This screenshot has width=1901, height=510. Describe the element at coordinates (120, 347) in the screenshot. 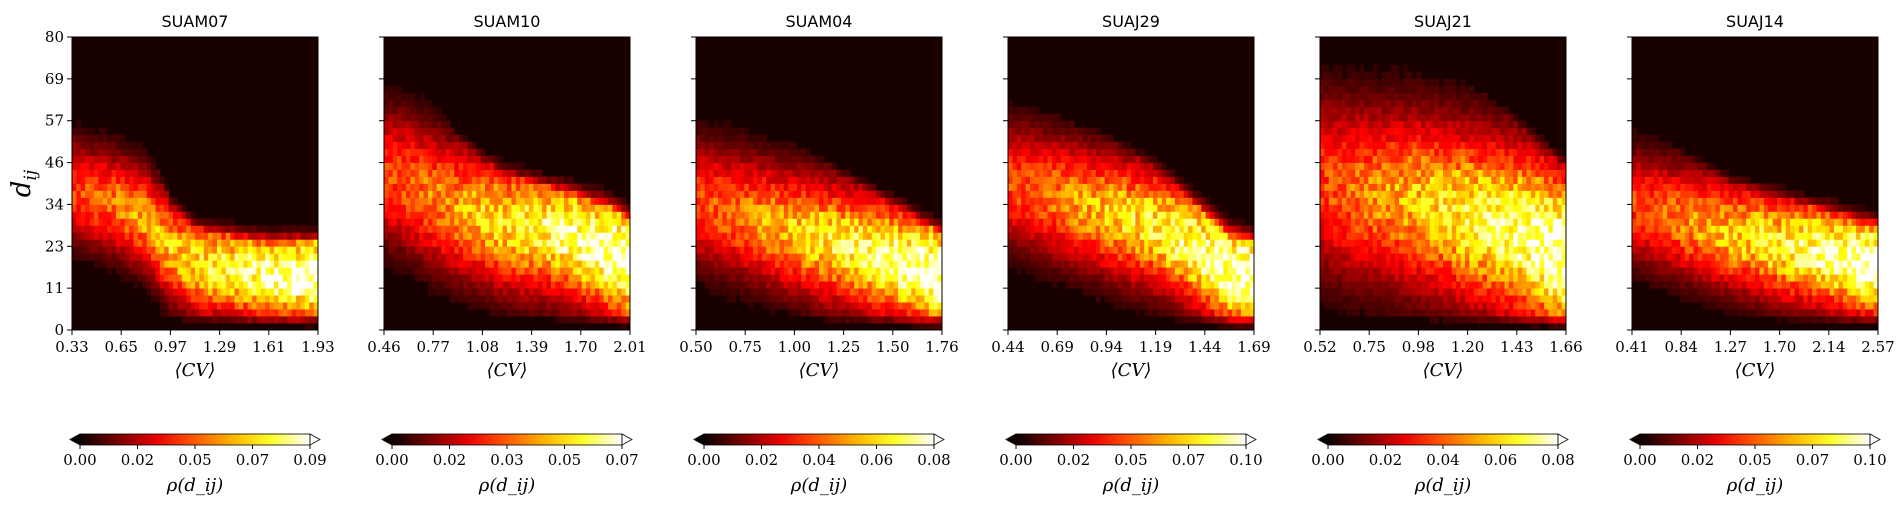

I see `x-tick-label: 0.65` at that location.